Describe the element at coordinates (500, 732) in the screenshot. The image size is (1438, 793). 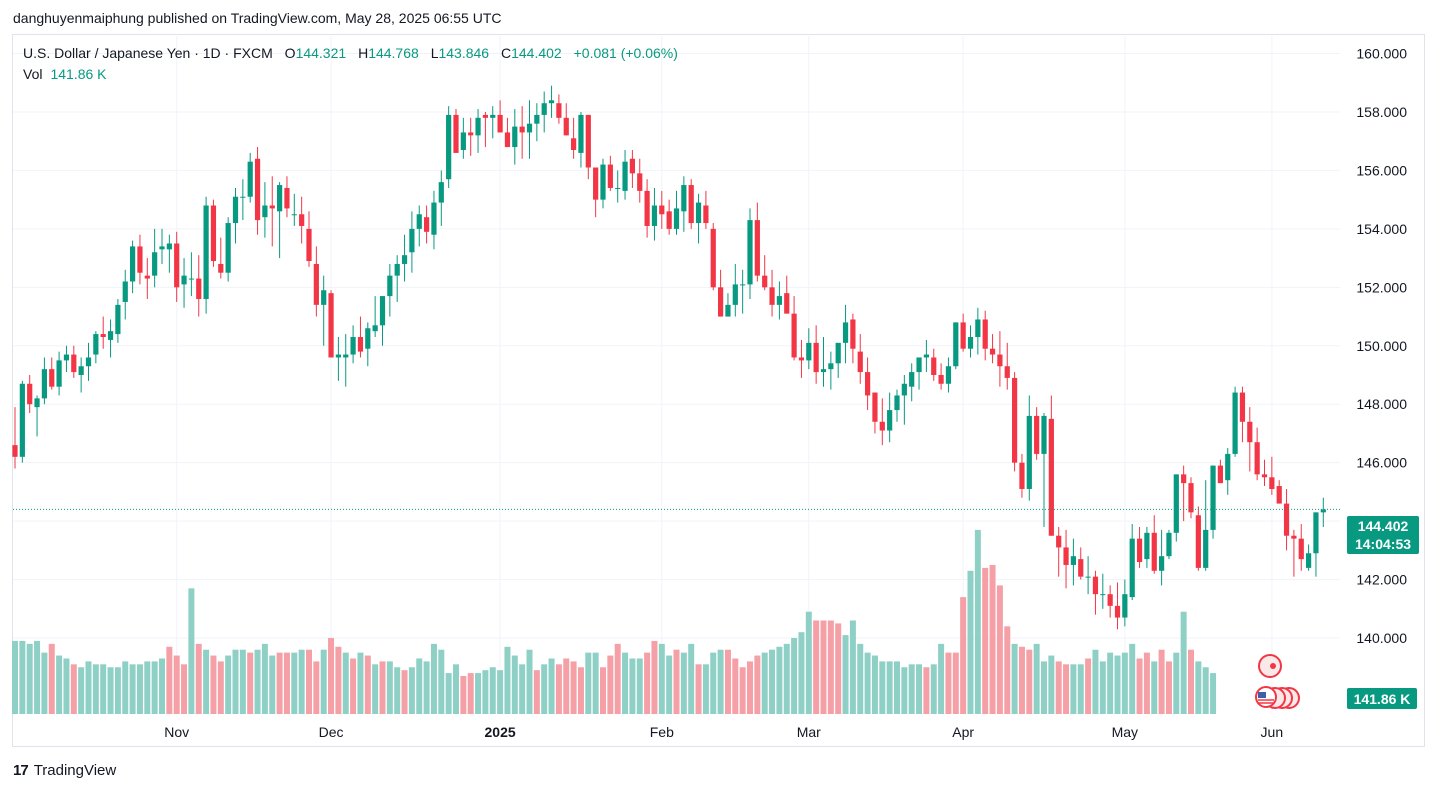
I see `x-tick-label: 2025` at that location.